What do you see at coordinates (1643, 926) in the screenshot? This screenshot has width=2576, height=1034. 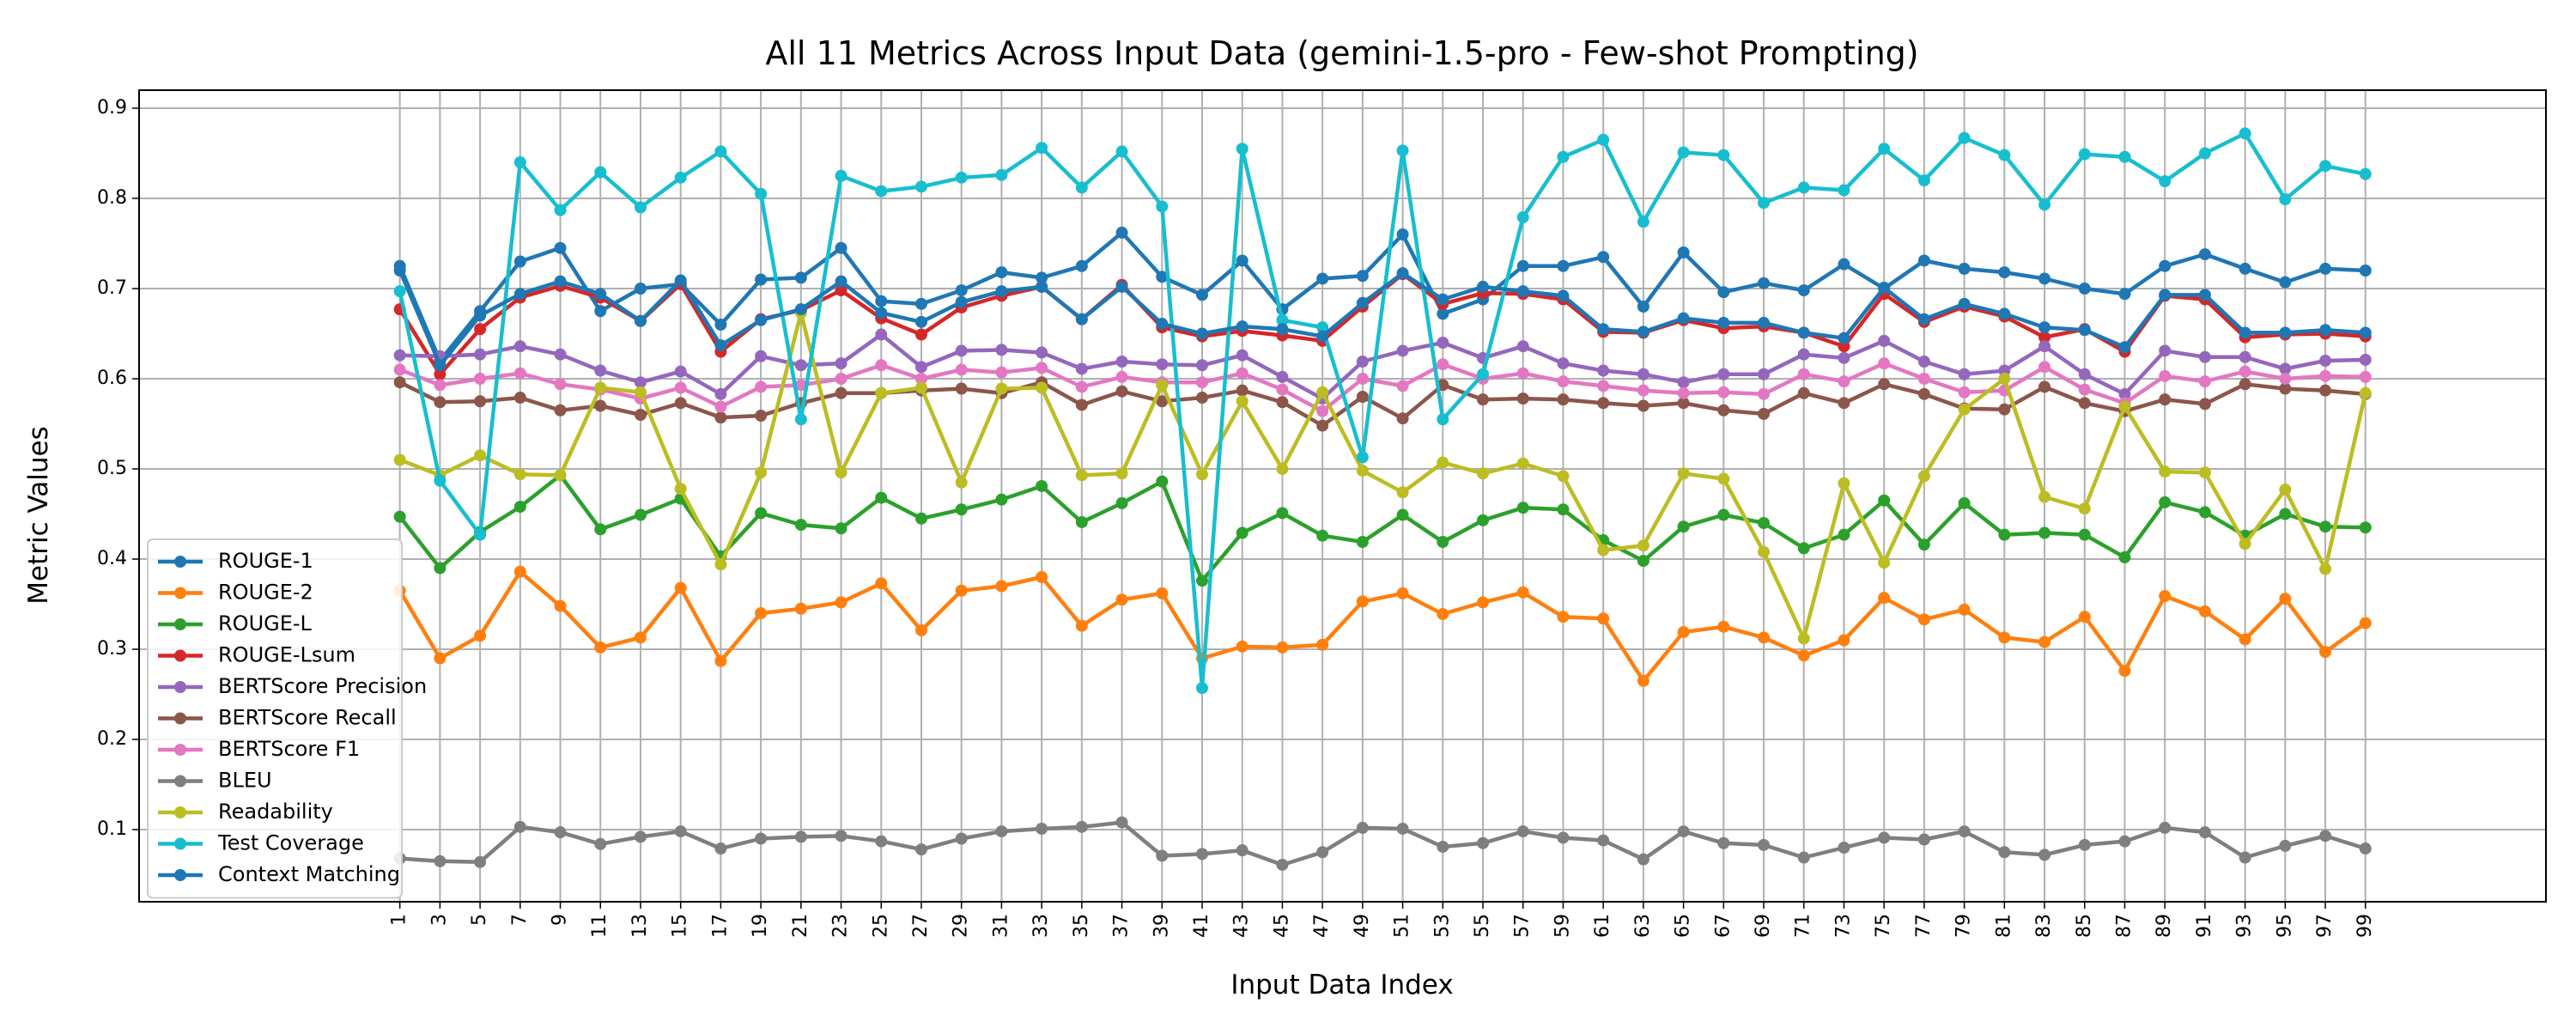 I see `x-tick-label: 63` at bounding box center [1643, 926].